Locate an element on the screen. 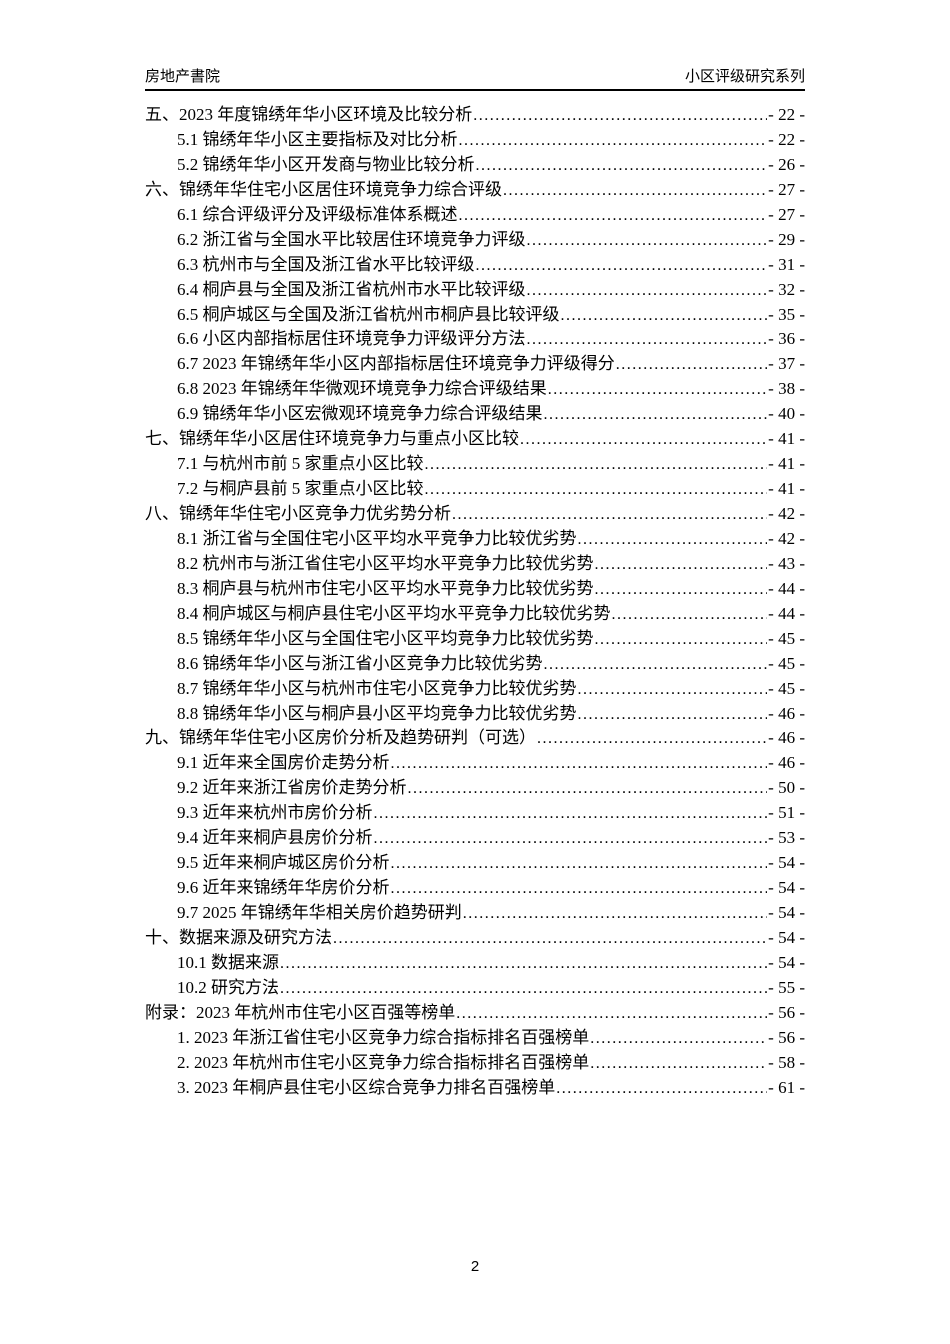  toc-entry-label: 8.6 锦绣年华小区与浙江省小区竞争力比较优劣势 is located at coordinates (360, 663).